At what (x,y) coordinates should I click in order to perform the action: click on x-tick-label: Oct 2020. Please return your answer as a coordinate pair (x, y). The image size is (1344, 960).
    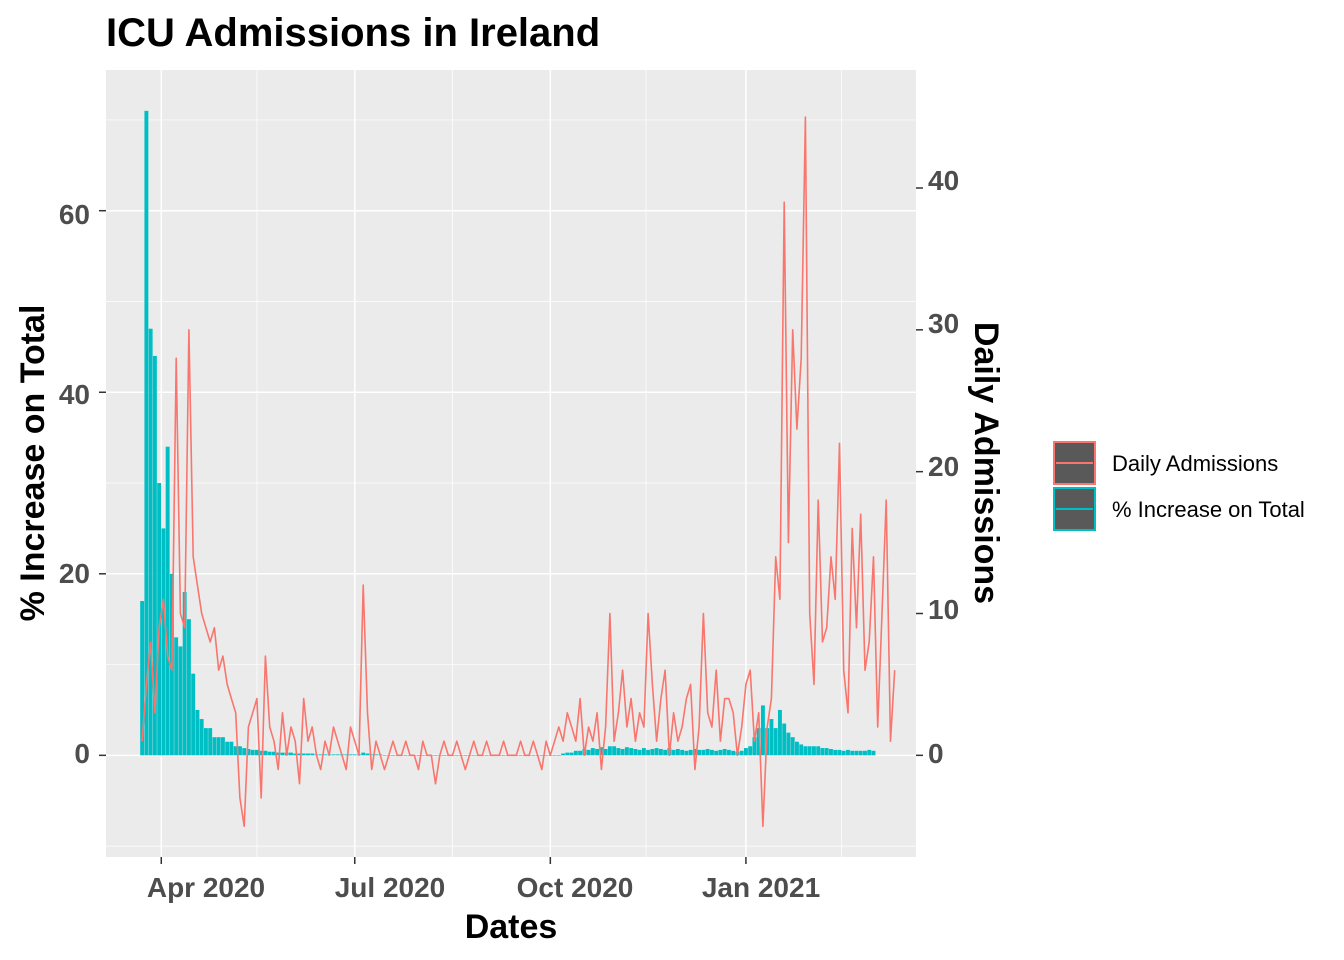
    Looking at the image, I should click on (575, 887).